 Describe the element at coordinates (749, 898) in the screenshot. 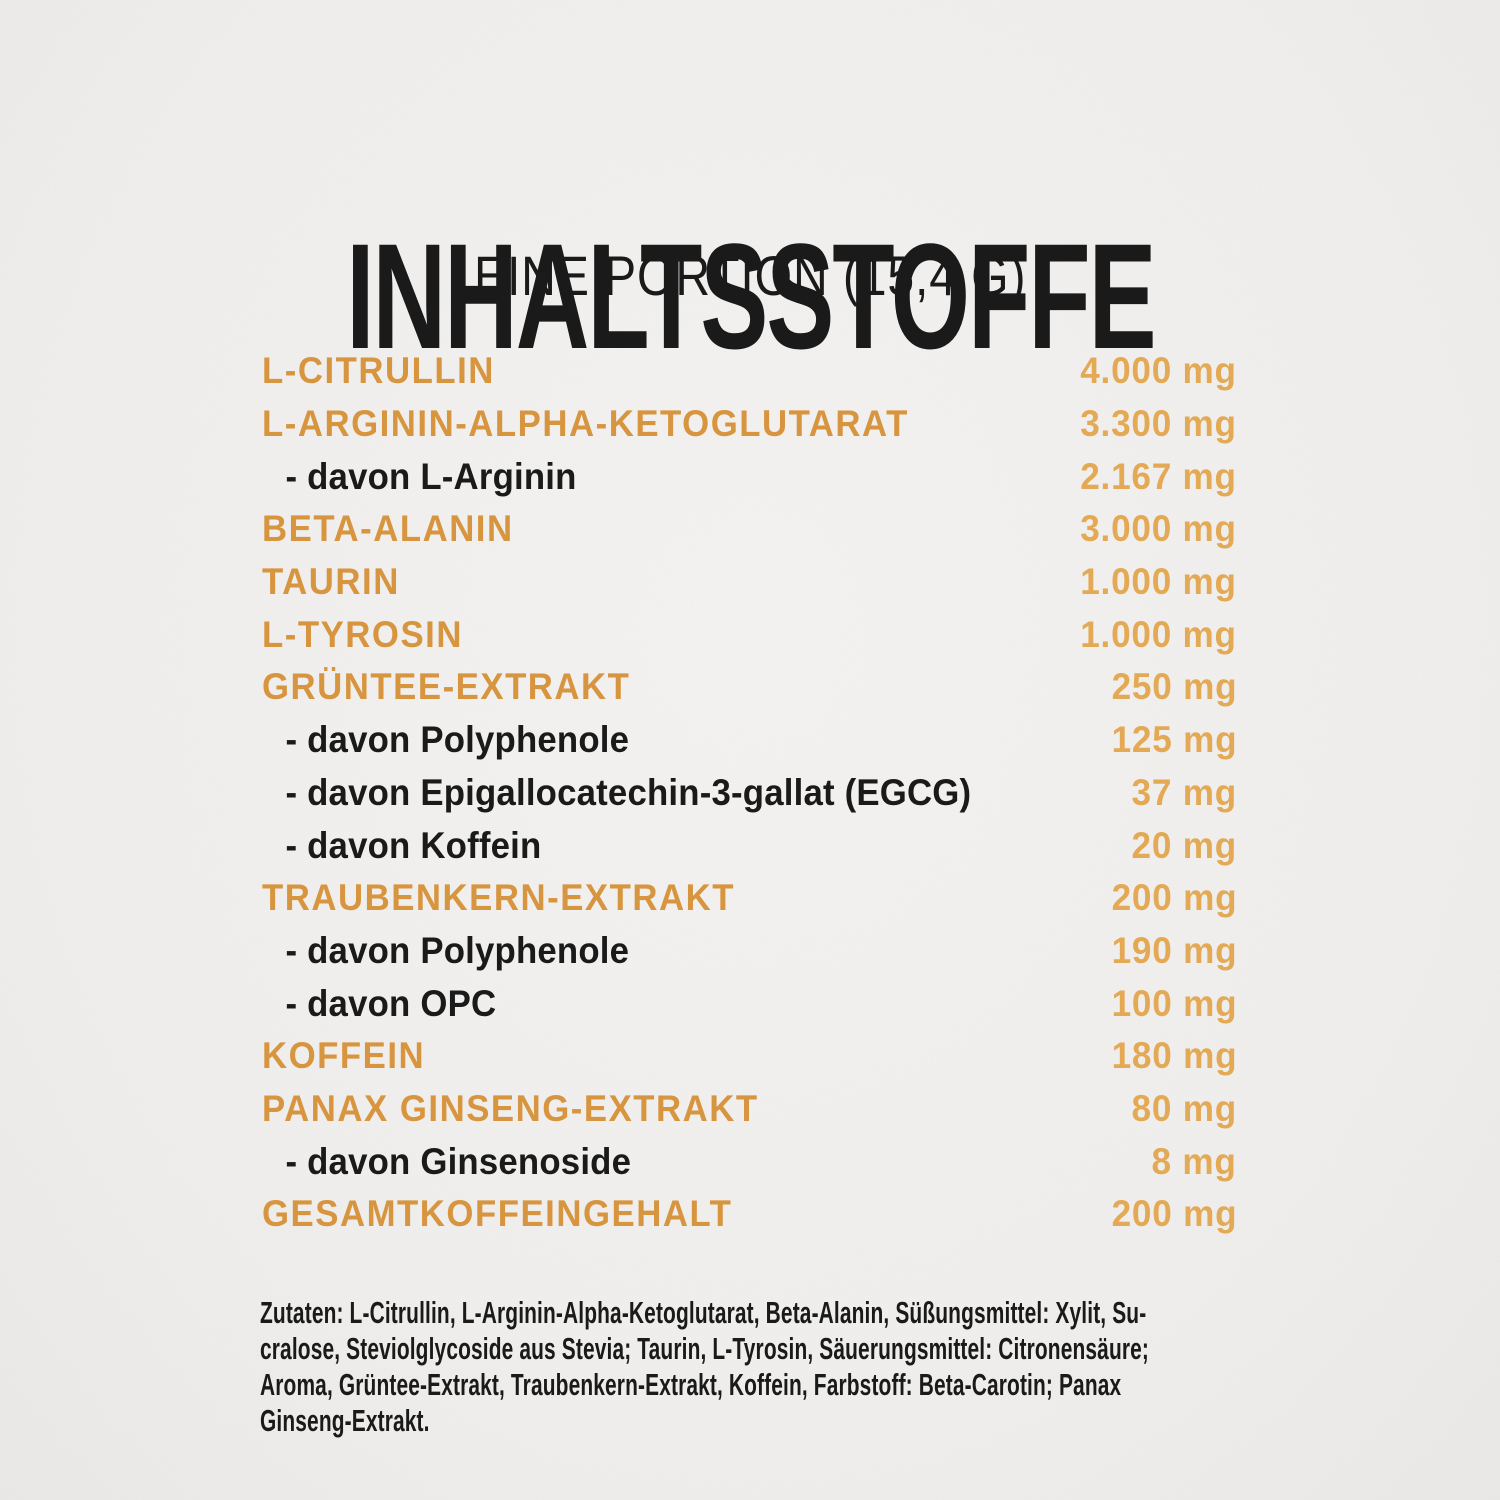

I see `table-row: TRAUBENKERN-EXTRAKT 200 mg` at that location.